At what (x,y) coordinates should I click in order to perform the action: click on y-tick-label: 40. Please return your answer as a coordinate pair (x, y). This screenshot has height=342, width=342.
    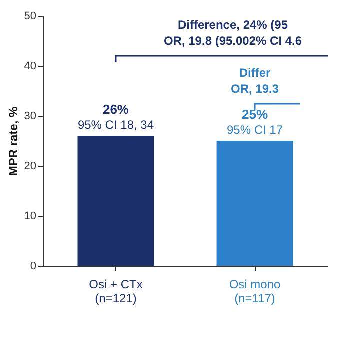
    Looking at the image, I should click on (30, 66).